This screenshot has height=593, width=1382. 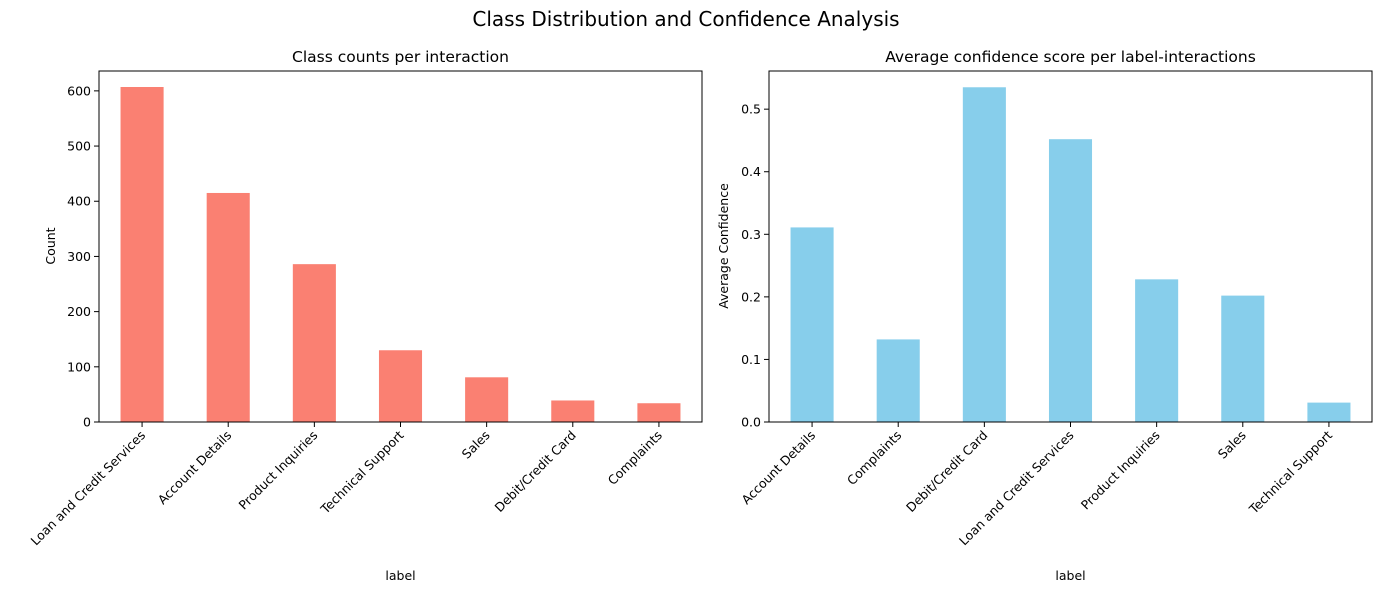 I want to click on y-axis-label: Count, so click(x=50, y=245).